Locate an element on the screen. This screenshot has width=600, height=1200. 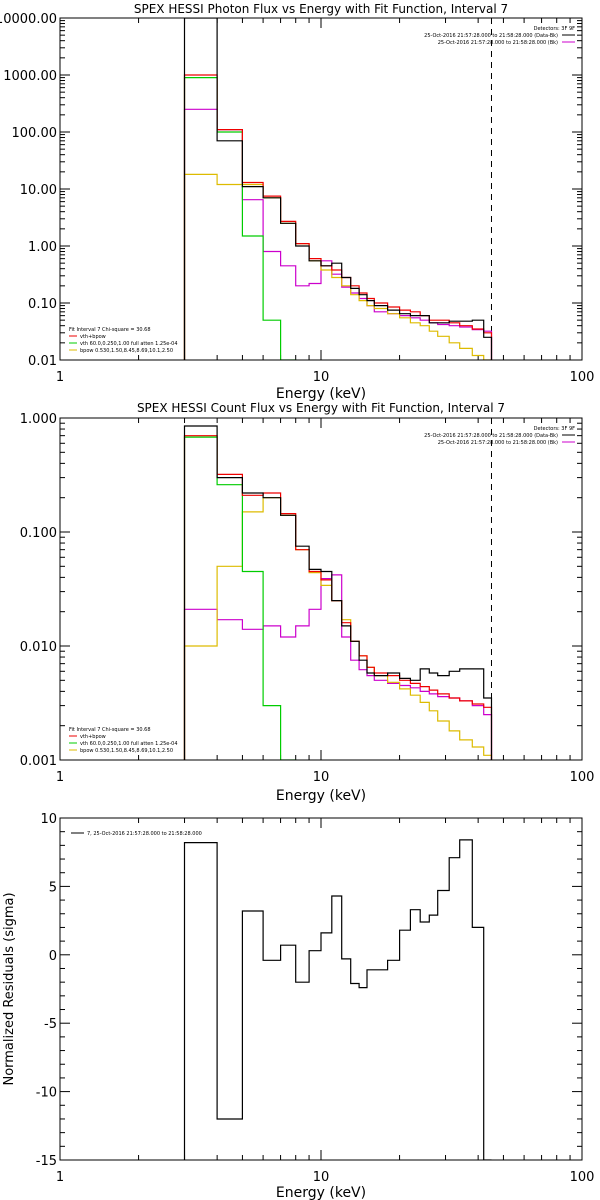
y-tick-label: 0.01 is located at coordinates (42, 361).